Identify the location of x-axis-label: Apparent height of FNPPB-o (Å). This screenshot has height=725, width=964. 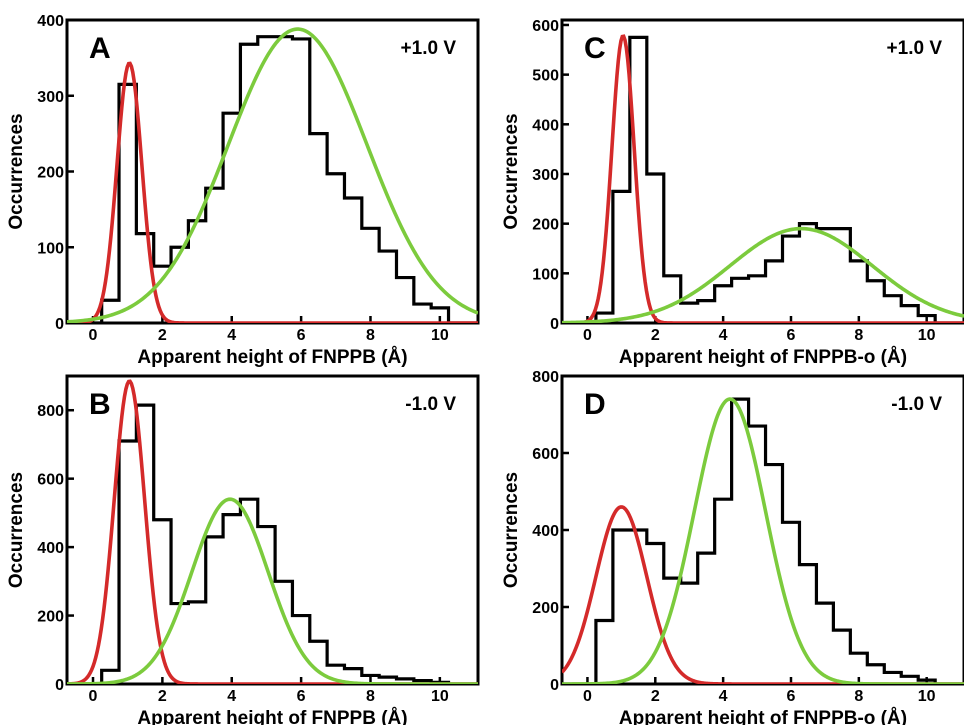
(763, 716).